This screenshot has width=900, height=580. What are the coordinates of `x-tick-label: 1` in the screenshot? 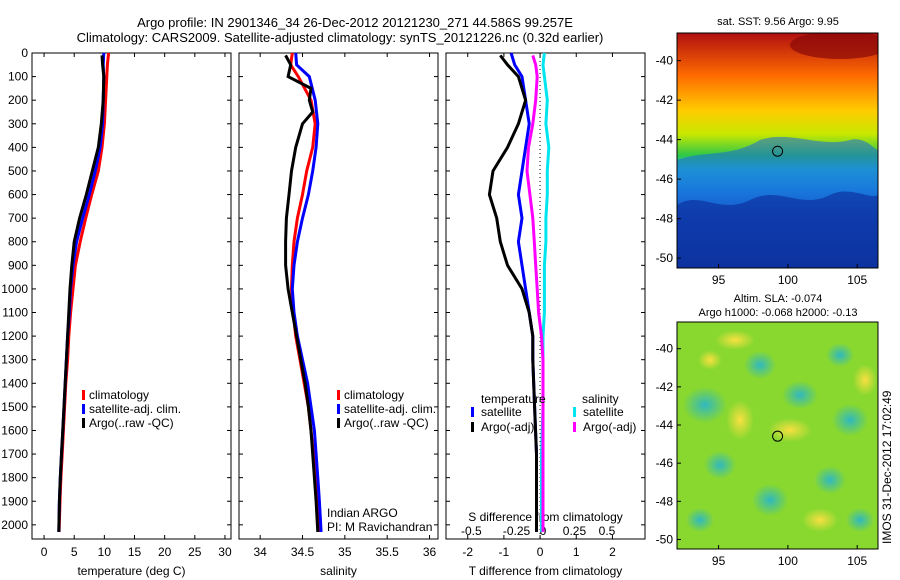 It's located at (576, 552).